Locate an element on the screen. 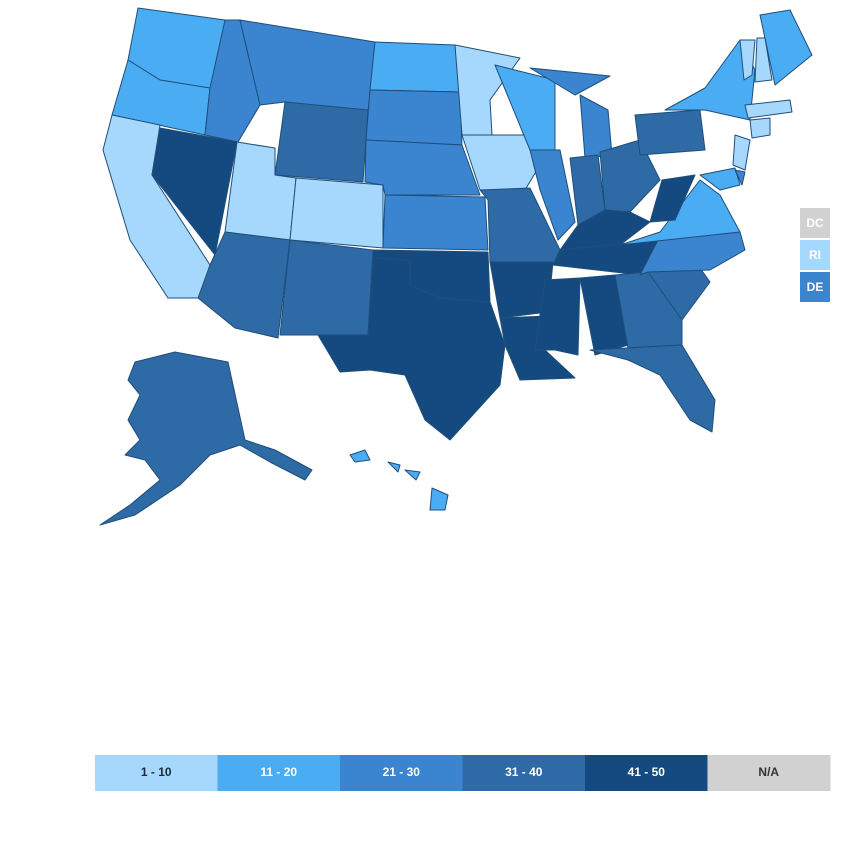  legend-label: 31 - 40 is located at coordinates (524, 772).